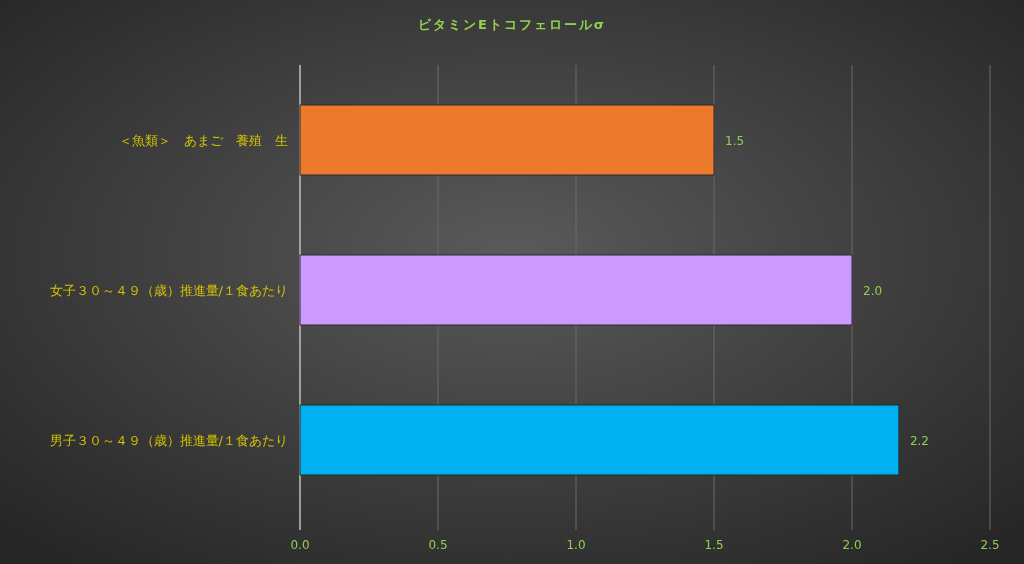  I want to click on x-tick-label: 2.0, so click(852, 545).